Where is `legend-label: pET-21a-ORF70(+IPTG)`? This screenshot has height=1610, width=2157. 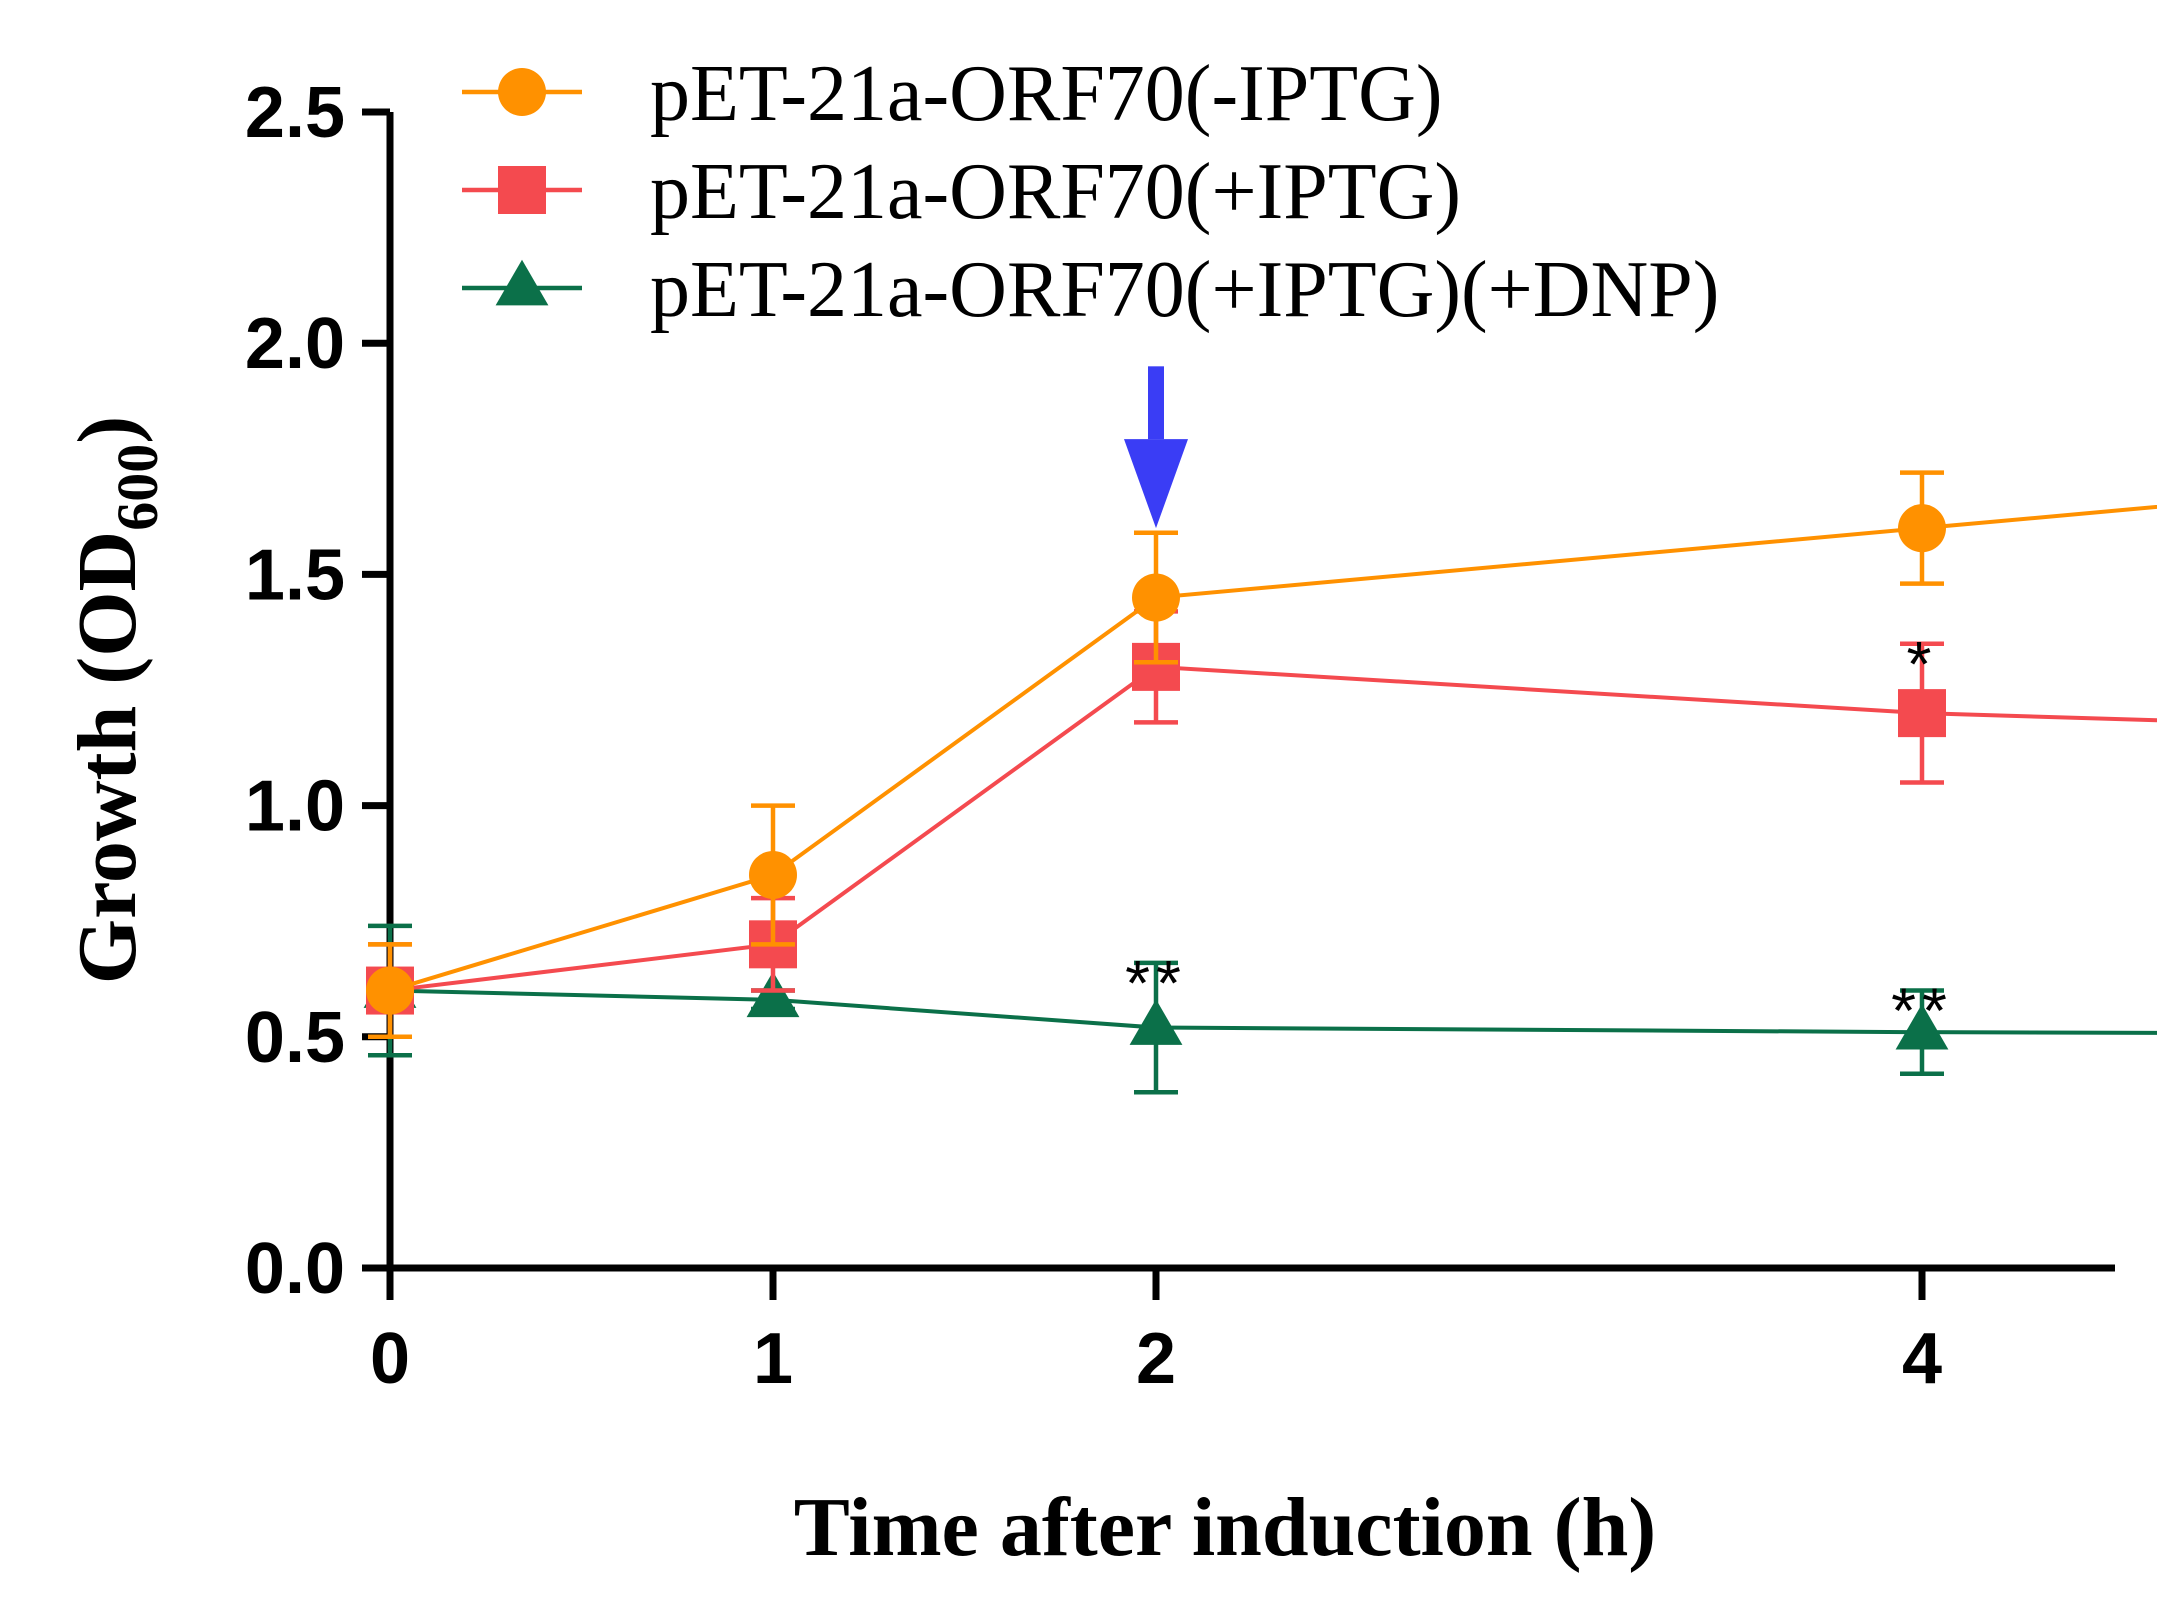
legend-label: pET-21a-ORF70(+IPTG) is located at coordinates (1055, 192).